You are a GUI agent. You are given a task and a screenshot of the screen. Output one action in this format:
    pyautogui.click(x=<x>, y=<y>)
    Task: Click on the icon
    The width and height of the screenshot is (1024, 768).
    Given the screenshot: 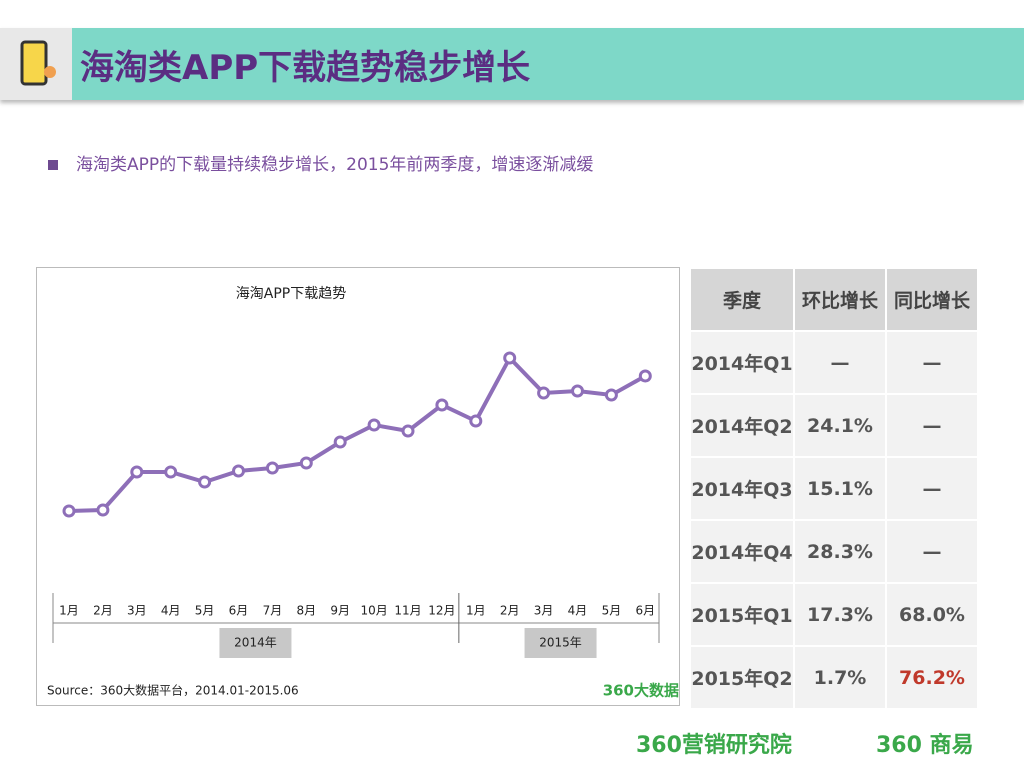 What is the action you would take?
    pyautogui.click(x=36, y=64)
    